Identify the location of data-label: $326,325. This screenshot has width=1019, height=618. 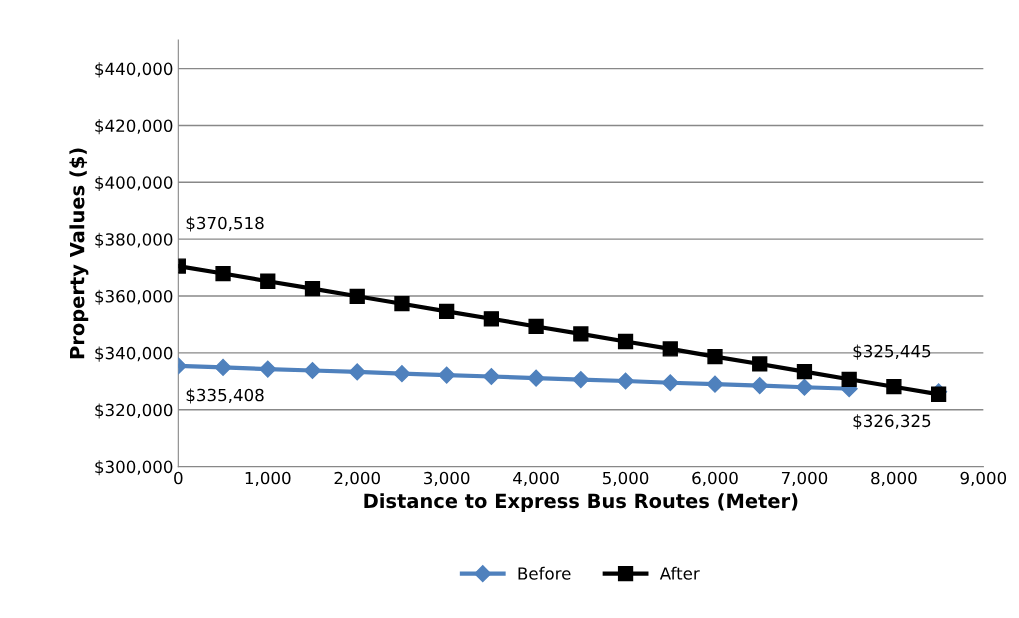
(892, 422).